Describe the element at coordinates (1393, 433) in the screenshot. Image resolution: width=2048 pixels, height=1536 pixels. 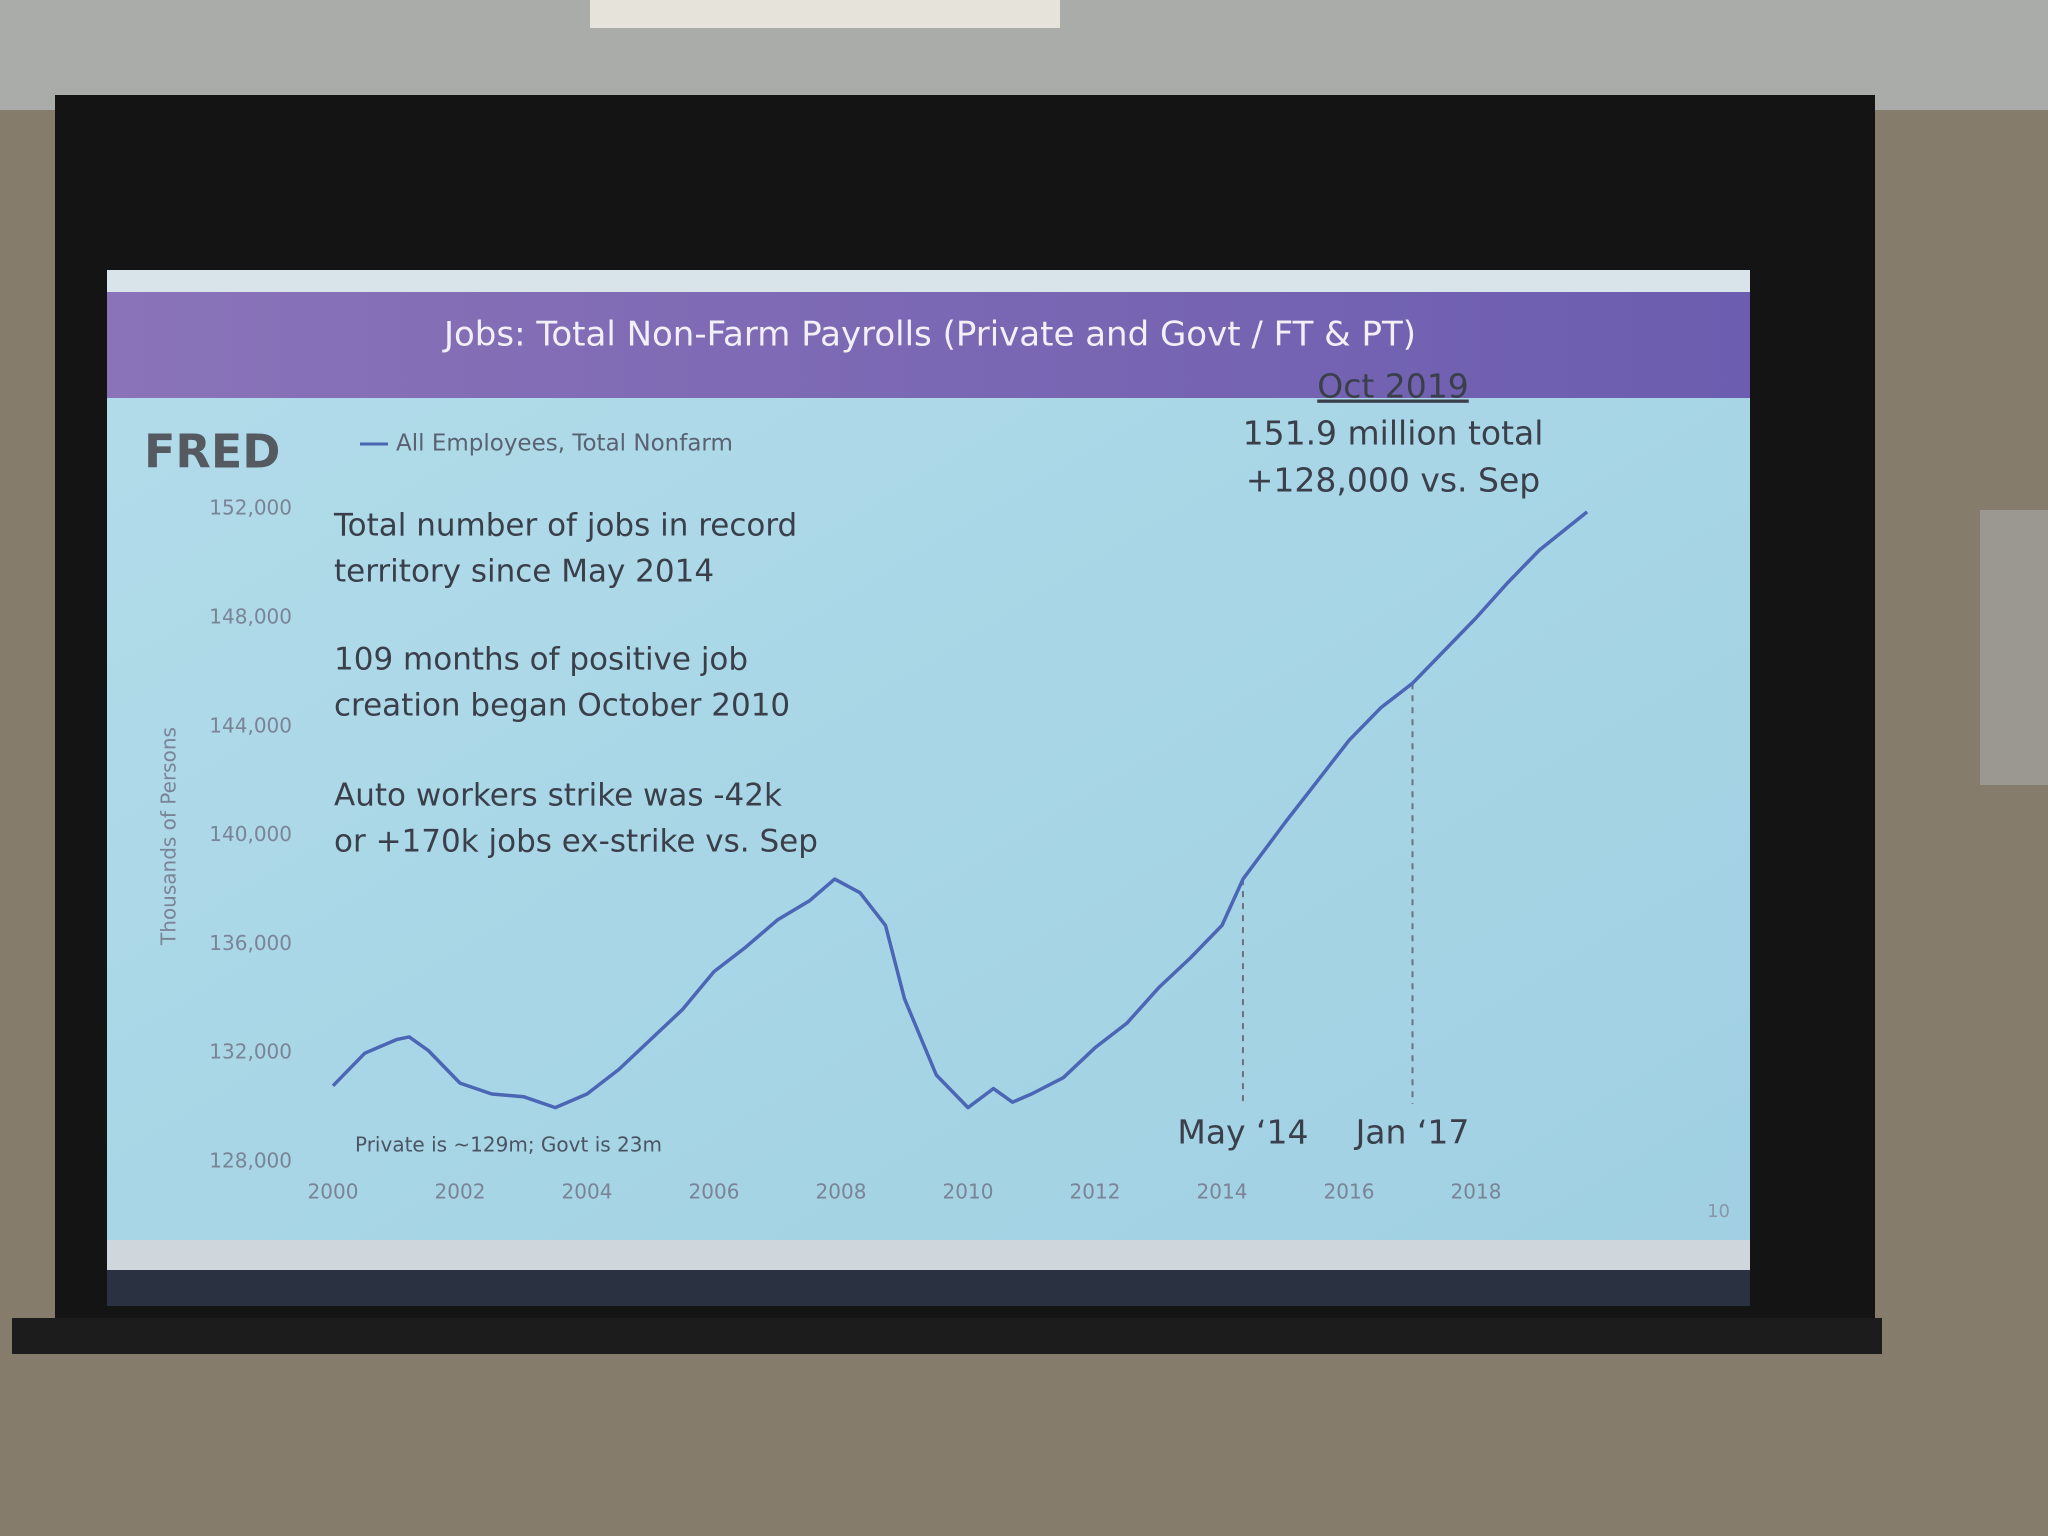
I see `callout: 151.9 million total` at that location.